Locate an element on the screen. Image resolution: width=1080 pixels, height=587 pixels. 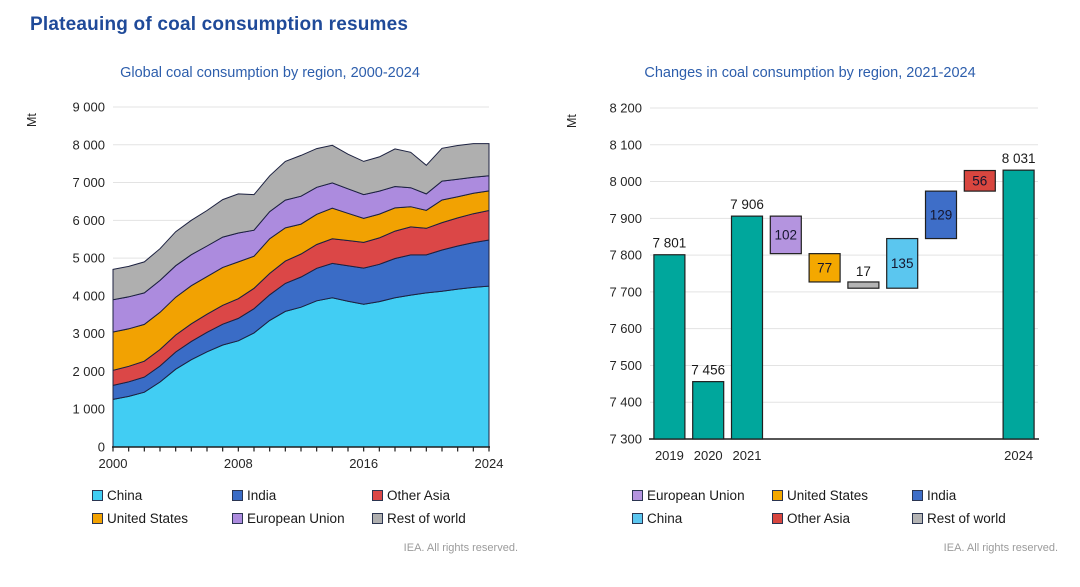
y-tick-label: 7 300 is located at coordinates (625, 439).